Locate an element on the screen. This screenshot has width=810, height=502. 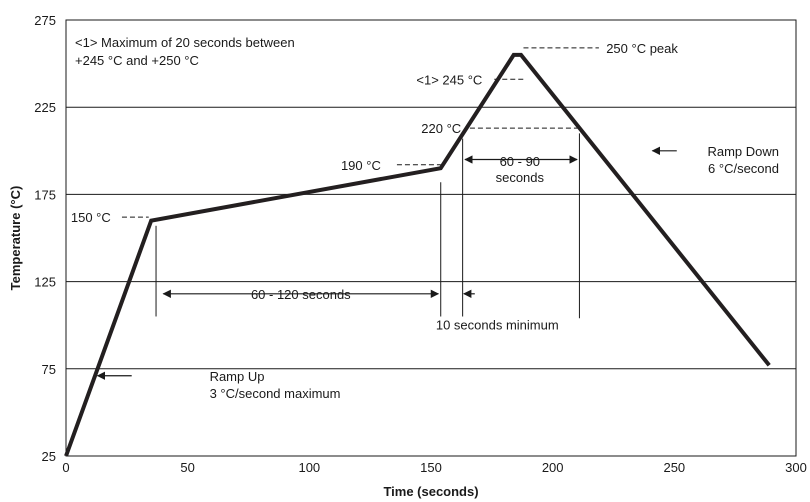
x-tick-label: 0 is located at coordinates (65, 467).